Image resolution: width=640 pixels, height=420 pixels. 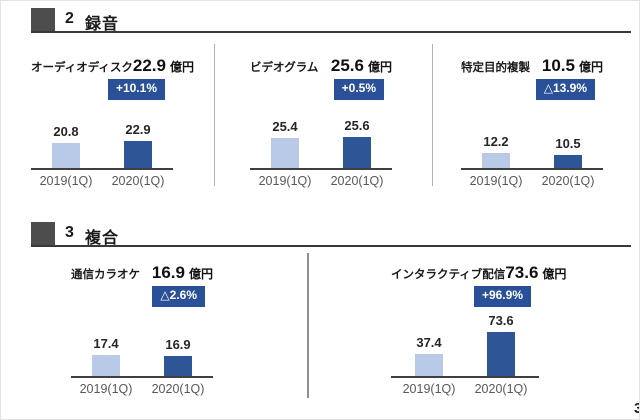 What do you see at coordinates (138, 129) in the screenshot?
I see `bar-value-2020: 22.9` at bounding box center [138, 129].